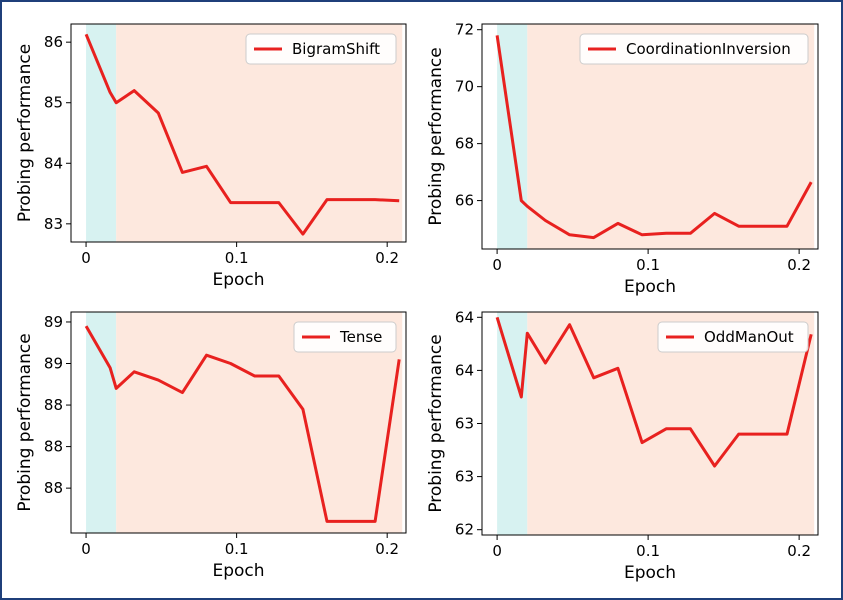  Describe the element at coordinates (708, 49) in the screenshot. I see `legend-label: CoordinationInversion` at that location.